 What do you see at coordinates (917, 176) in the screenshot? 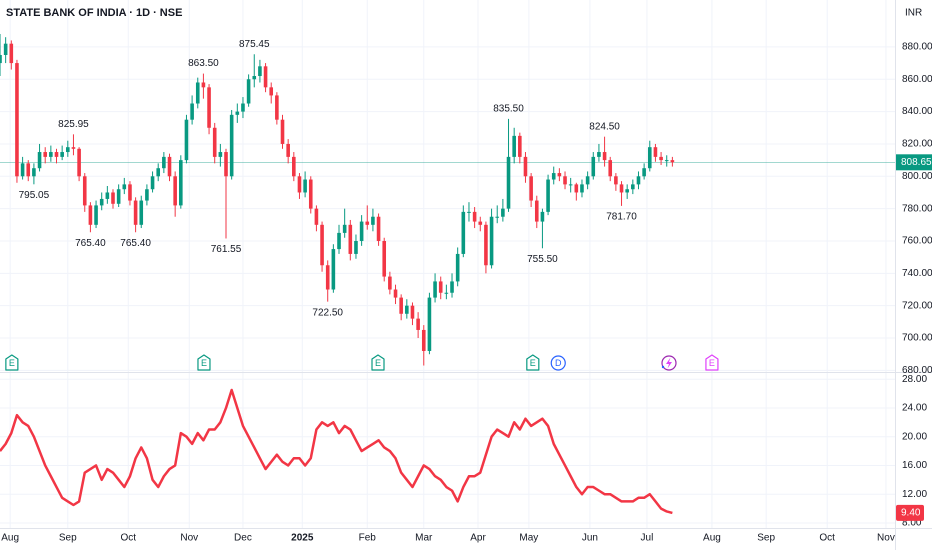
I see `y-tick-label: 800.00` at bounding box center [917, 176].